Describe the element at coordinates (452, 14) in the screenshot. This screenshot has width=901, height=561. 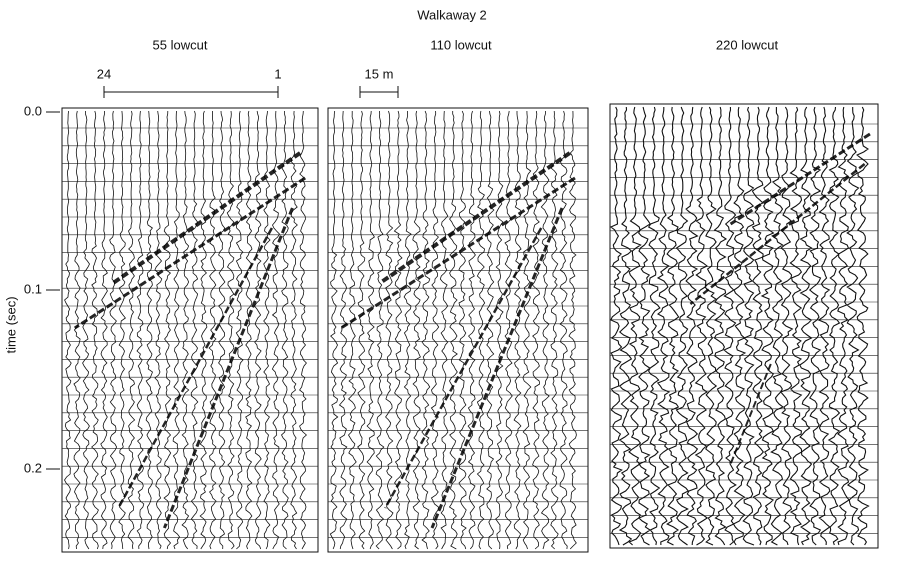
I see `figure-title: Walkaway 2` at that location.